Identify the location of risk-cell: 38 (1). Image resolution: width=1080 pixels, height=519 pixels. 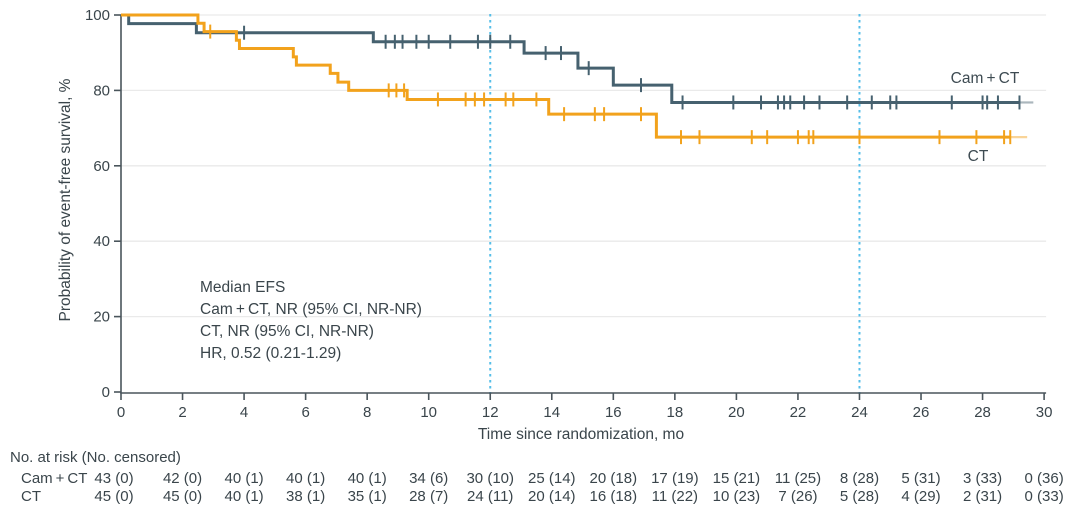
(306, 496).